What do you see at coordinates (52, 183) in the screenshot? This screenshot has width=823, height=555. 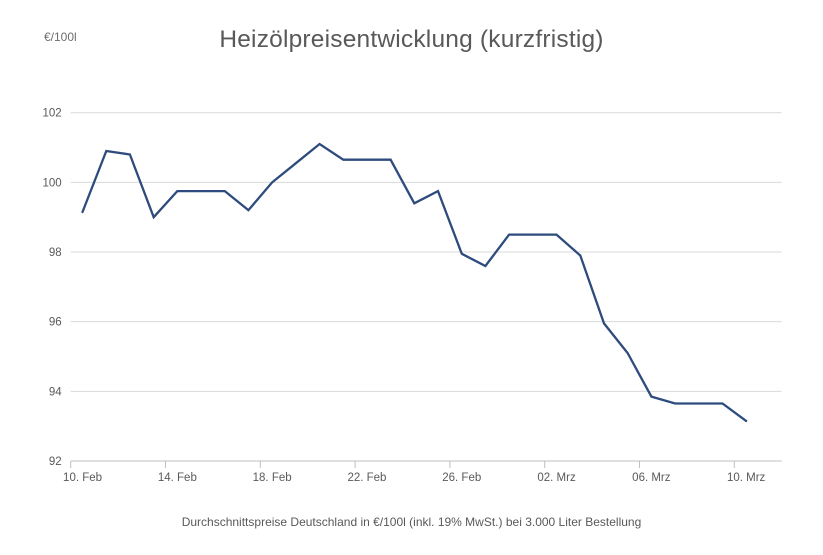 I see `y-axis-tick-label: 100` at bounding box center [52, 183].